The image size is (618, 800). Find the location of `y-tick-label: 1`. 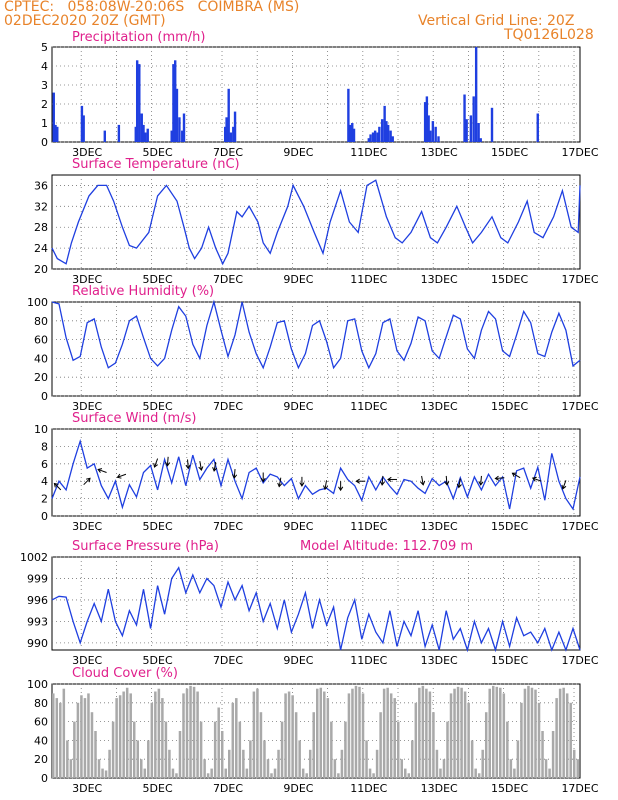

y-tick-label: 1 is located at coordinates (44, 123).